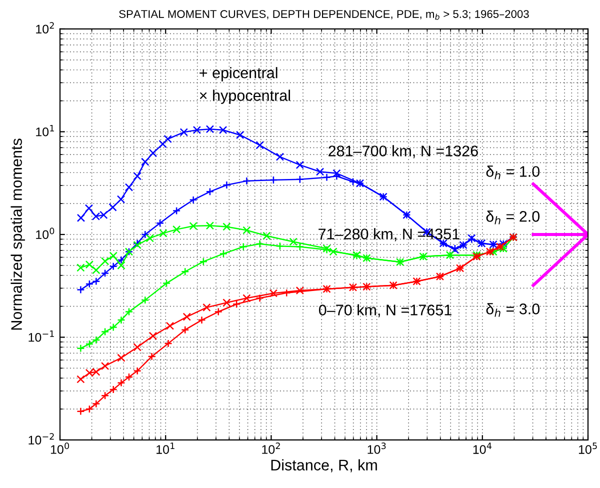 Image resolution: width=600 pixels, height=488 pixels. What do you see at coordinates (165, 448) in the screenshot?
I see `x-tick-label: 10$^{1}$` at bounding box center [165, 448].